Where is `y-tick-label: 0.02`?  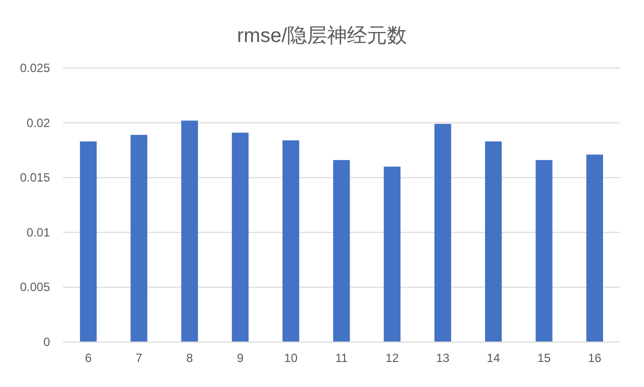
y-tick-label: 0.02 is located at coordinates (38, 123).